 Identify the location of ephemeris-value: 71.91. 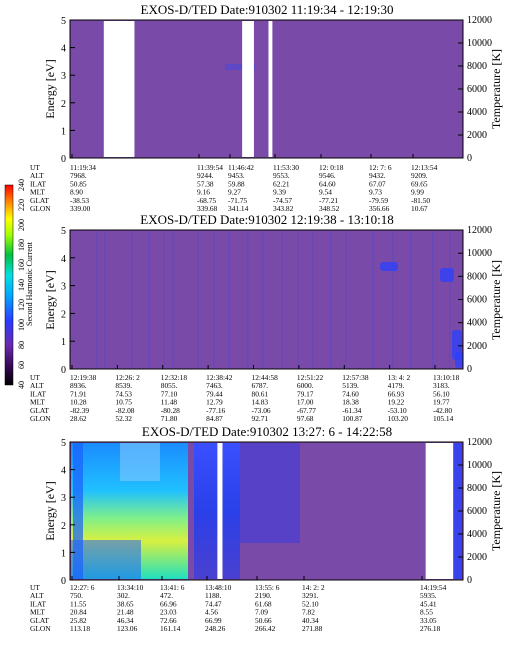
(78, 393).